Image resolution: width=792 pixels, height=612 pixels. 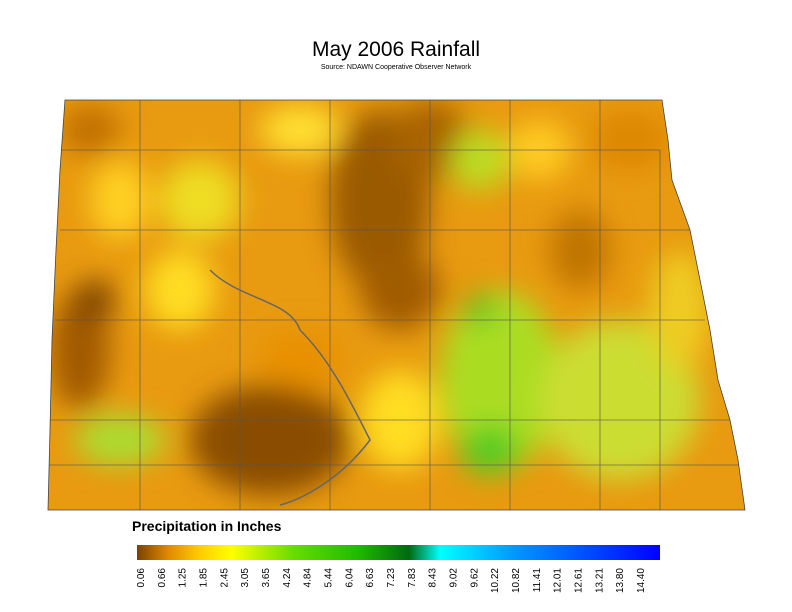 I want to click on legend-tick-label: 4.84, so click(x=308, y=578).